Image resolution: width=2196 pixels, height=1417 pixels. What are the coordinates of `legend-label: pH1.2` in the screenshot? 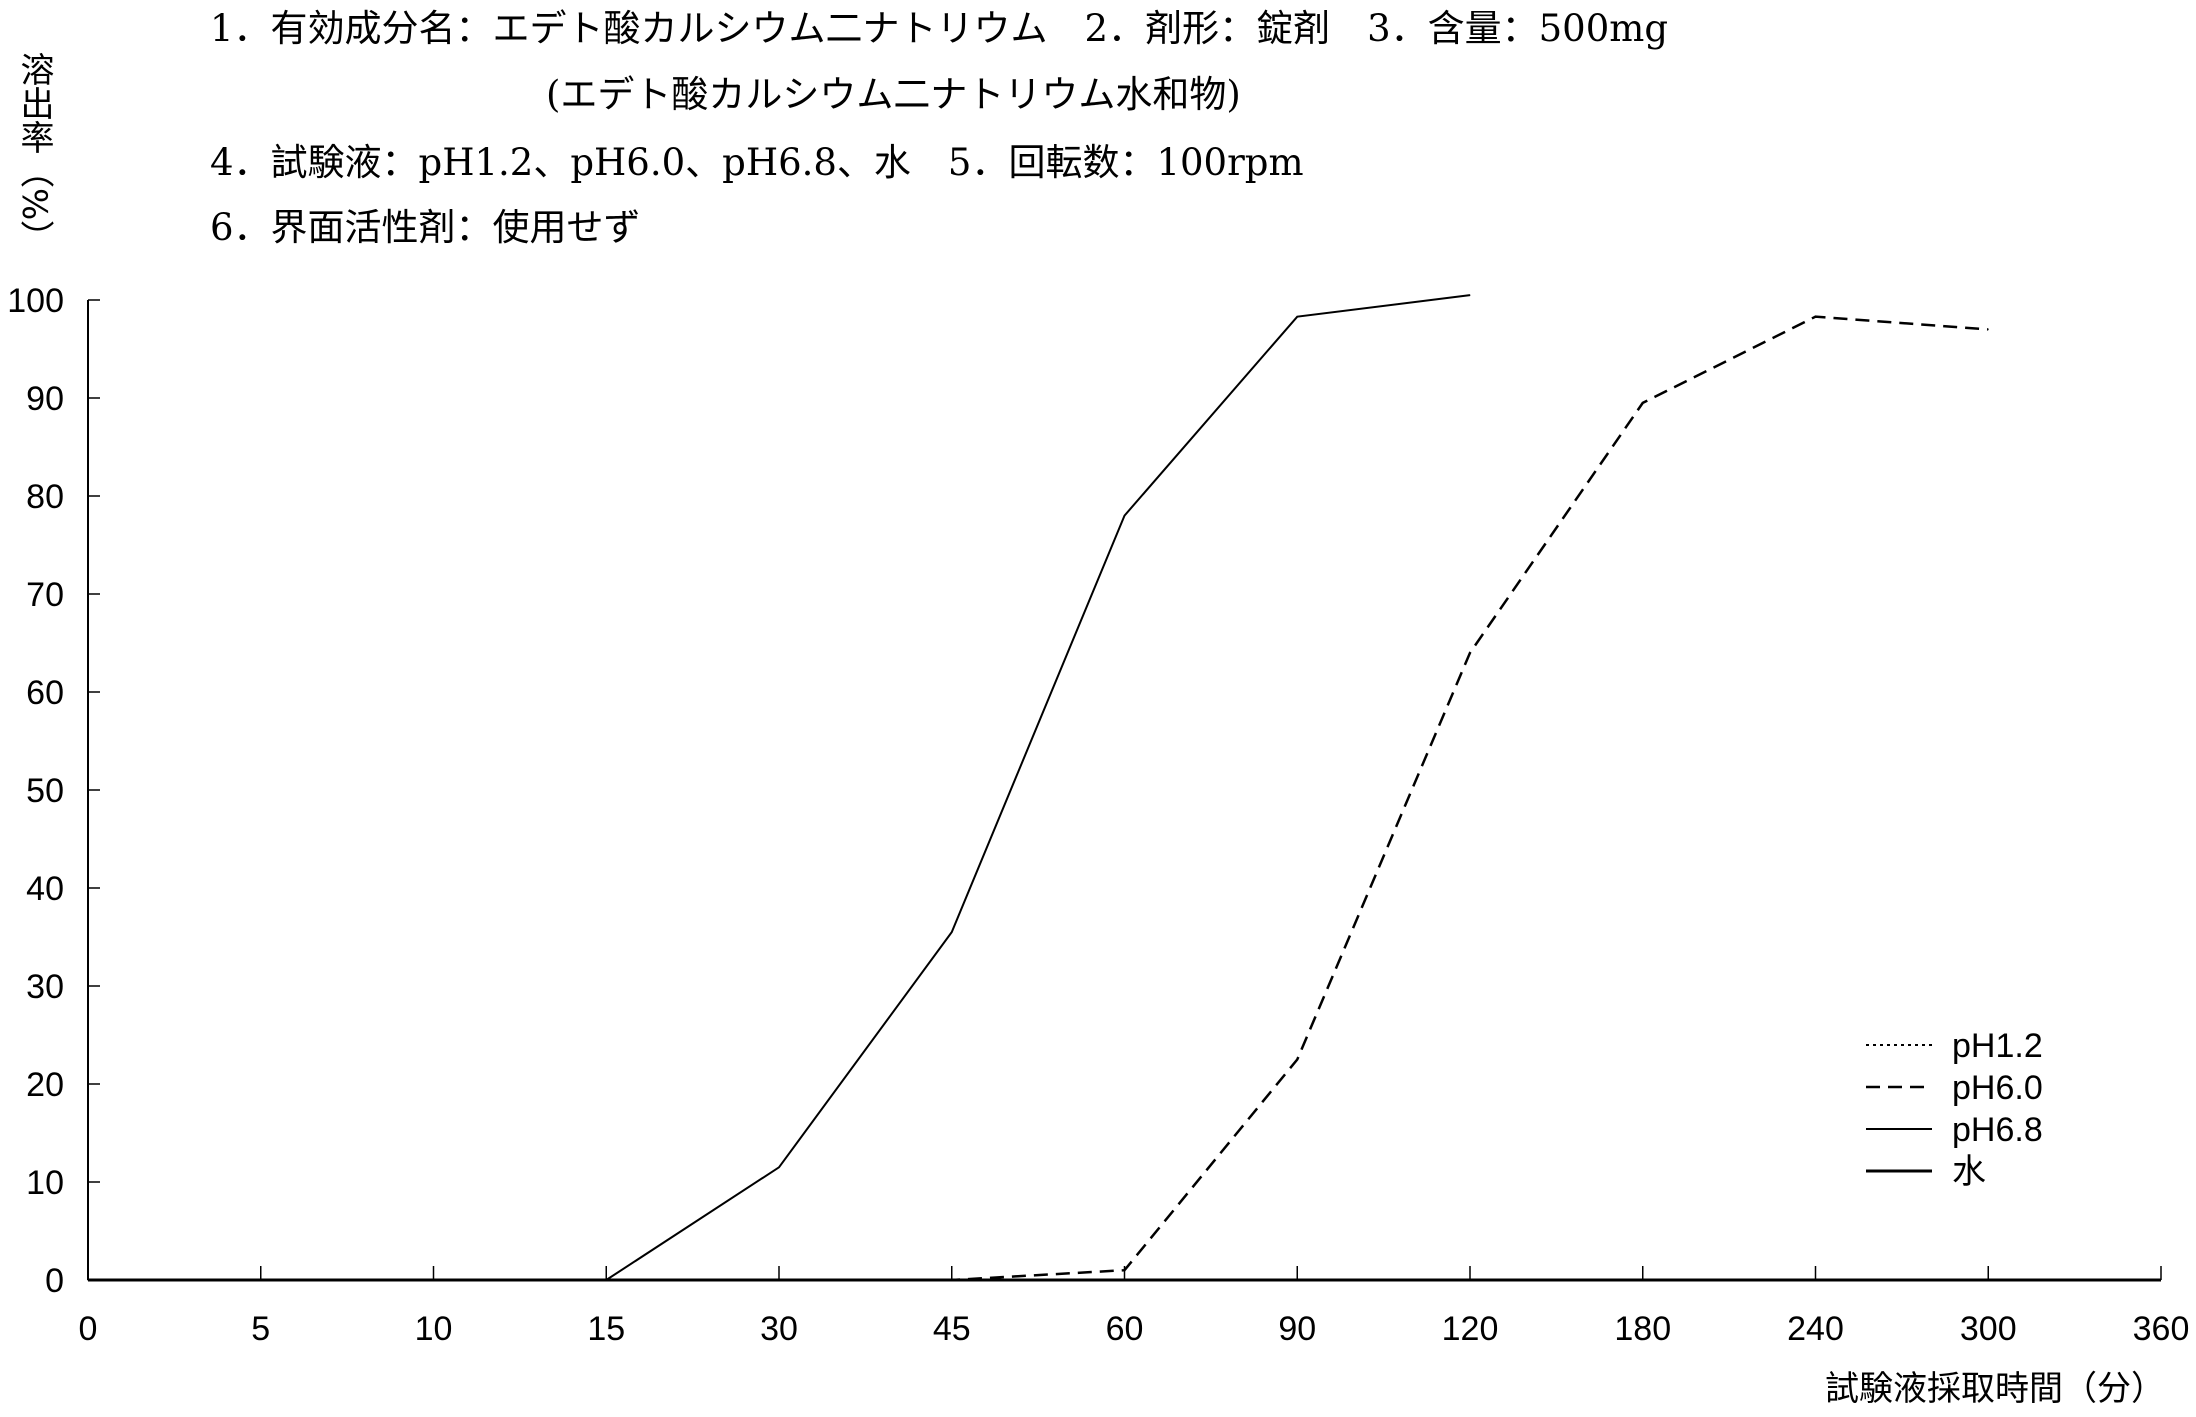 It's located at (1997, 1046).